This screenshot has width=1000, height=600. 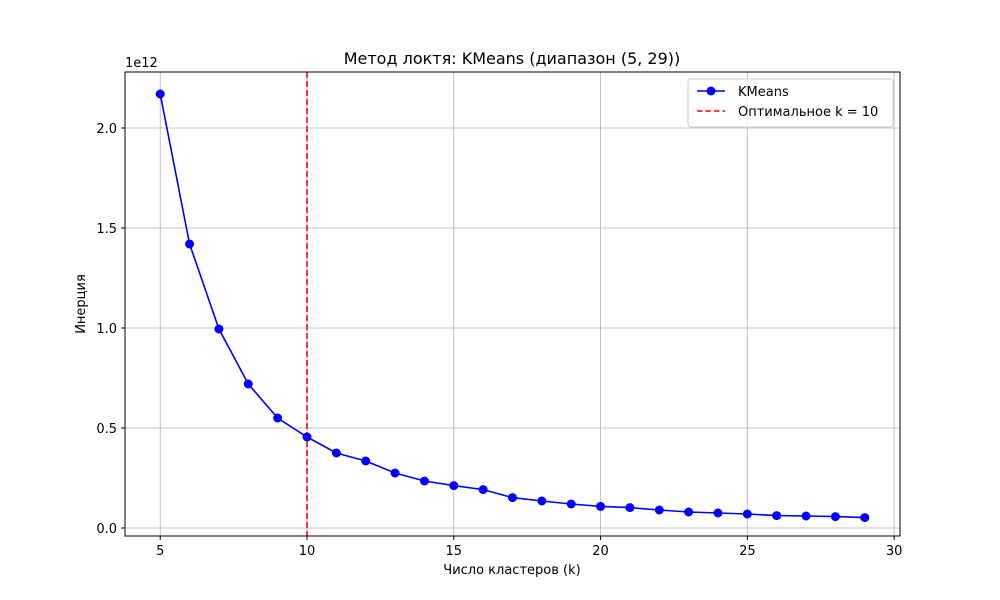 What do you see at coordinates (141, 63) in the screenshot?
I see `y-offset-label: 1e12` at bounding box center [141, 63].